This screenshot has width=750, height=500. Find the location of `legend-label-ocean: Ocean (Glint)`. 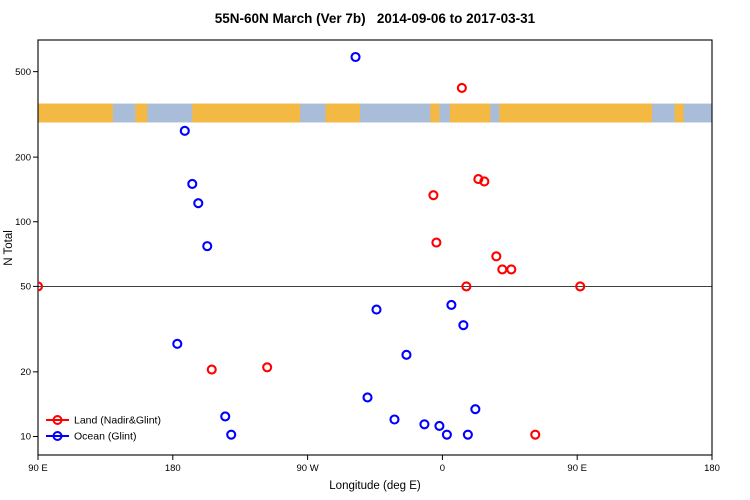

legend-label-ocean: Ocean (Glint) is located at coordinates (105, 437).